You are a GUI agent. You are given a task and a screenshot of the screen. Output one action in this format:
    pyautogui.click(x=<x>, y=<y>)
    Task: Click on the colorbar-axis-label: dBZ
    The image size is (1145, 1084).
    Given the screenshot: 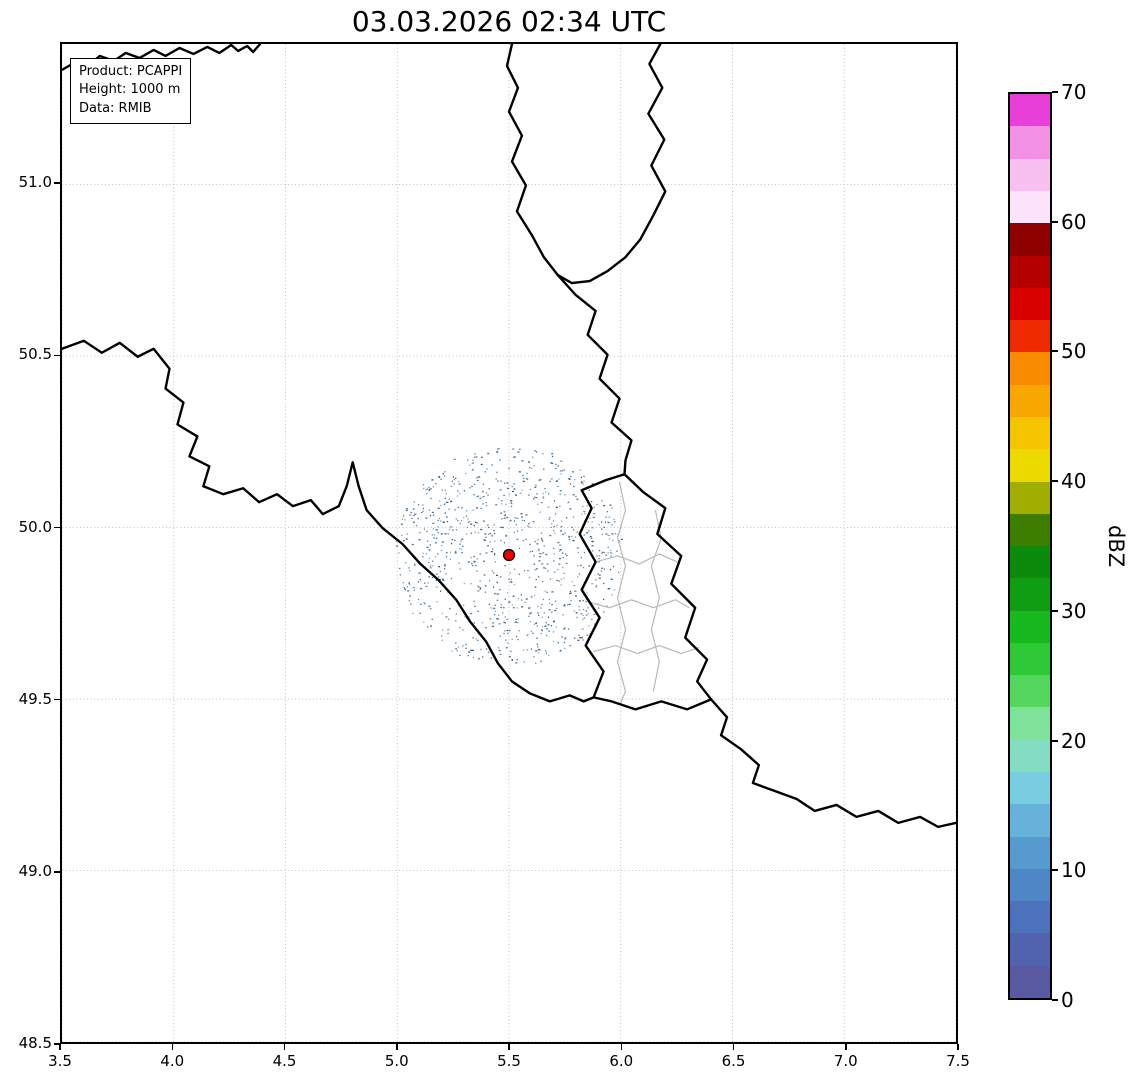 What is the action you would take?
    pyautogui.click(x=1116, y=546)
    